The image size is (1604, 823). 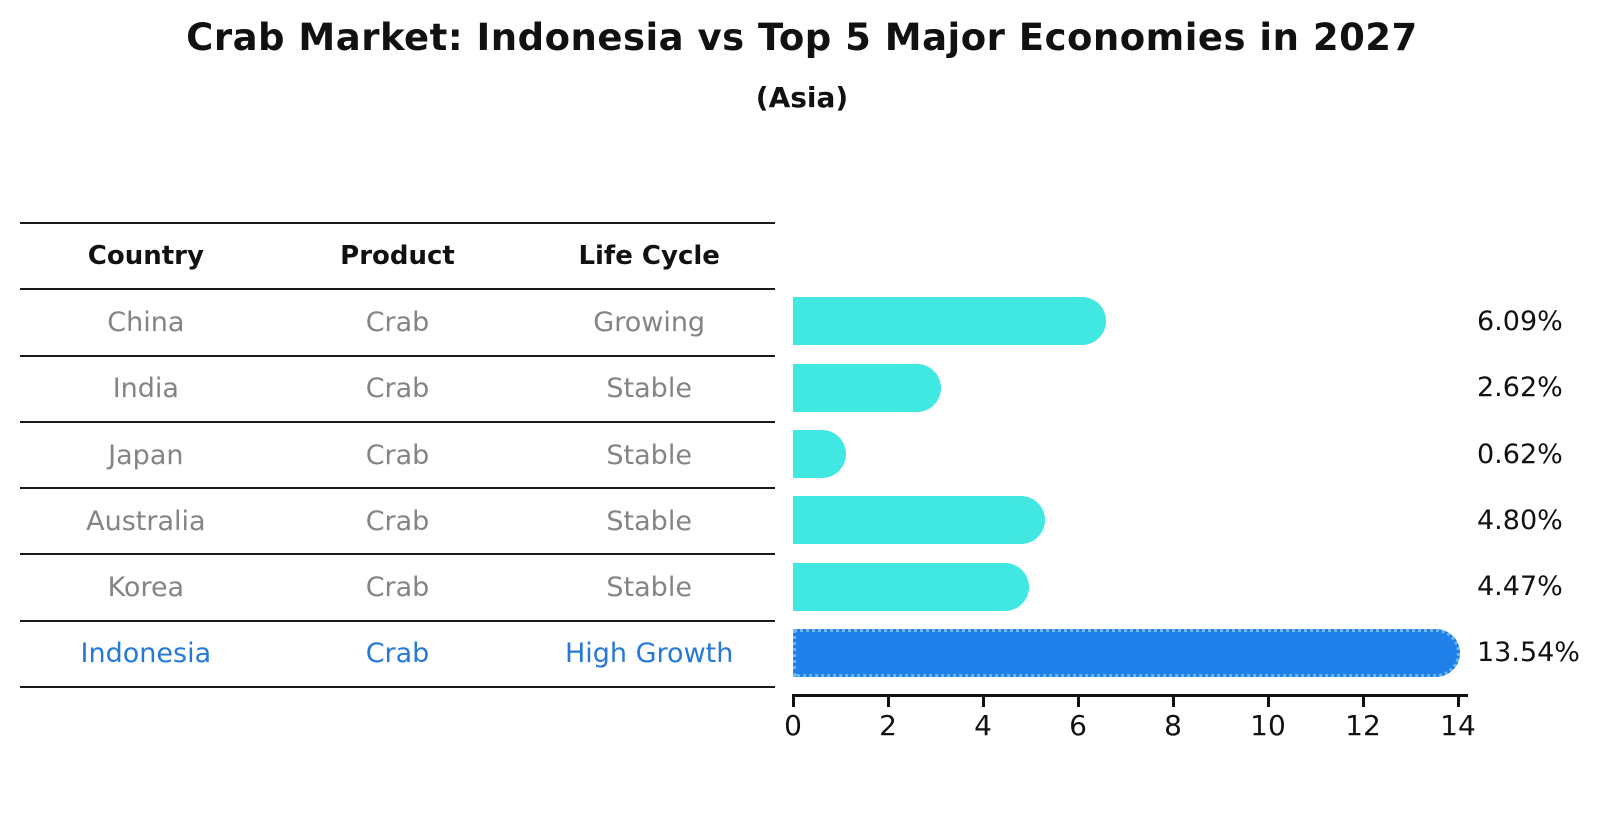 I want to click on x-axis-tick-label: 4, so click(x=983, y=725).